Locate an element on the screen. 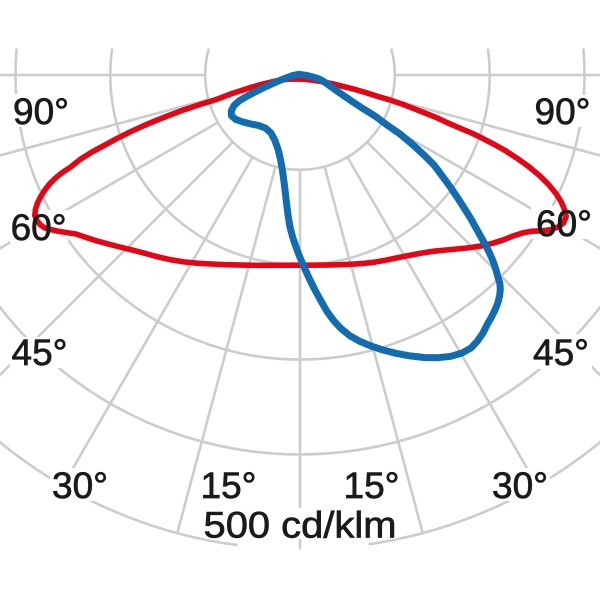 The height and width of the screenshot is (600, 600). svg-text: 500 cd/klm is located at coordinates (300, 525).